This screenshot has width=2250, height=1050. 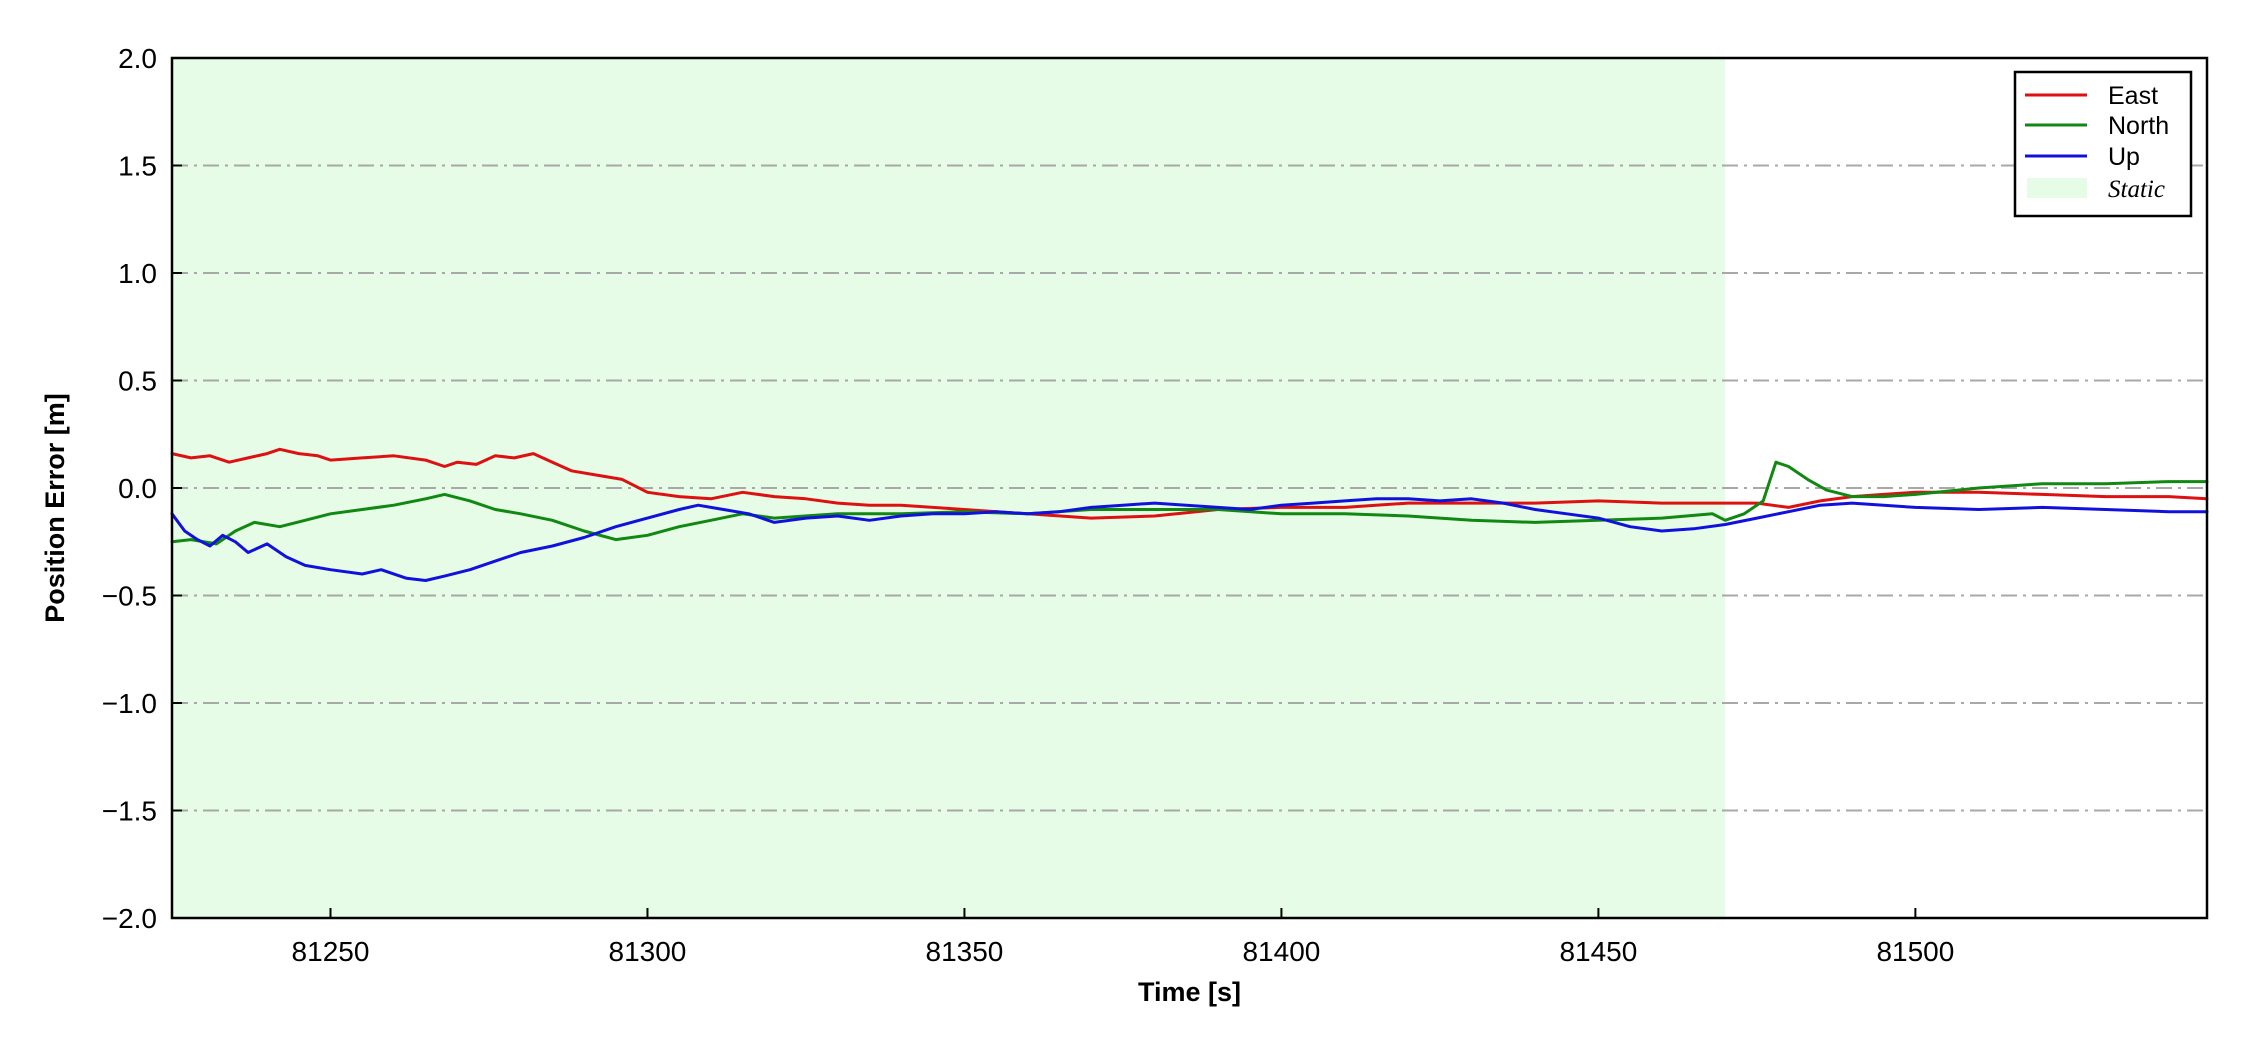 I want to click on series-line-up, so click(x=1189, y=539).